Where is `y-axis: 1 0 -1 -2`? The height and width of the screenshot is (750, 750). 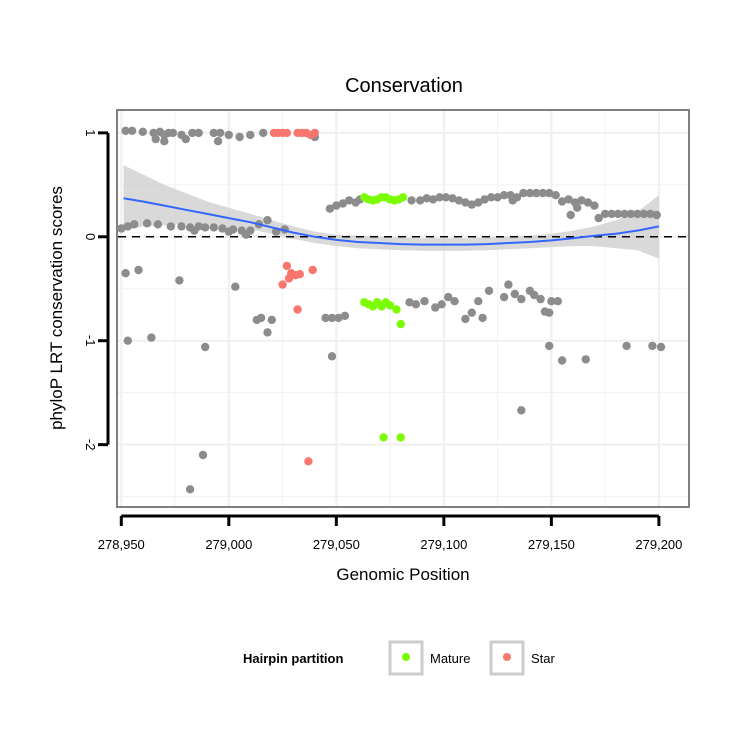
y-axis: 1 0 -1 -2 is located at coordinates (96, 289).